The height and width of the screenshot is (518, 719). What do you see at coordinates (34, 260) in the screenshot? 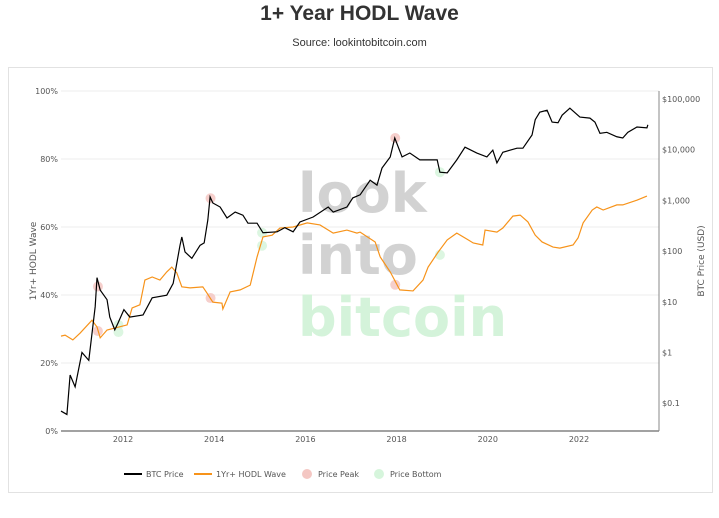
I see `y-axis-title: 1Yr+ HODL Wave` at bounding box center [34, 260].